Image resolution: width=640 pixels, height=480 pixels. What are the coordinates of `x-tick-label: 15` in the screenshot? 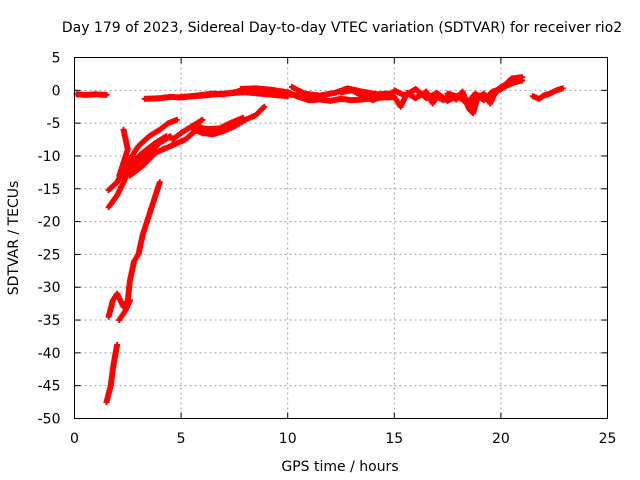 It's located at (394, 439).